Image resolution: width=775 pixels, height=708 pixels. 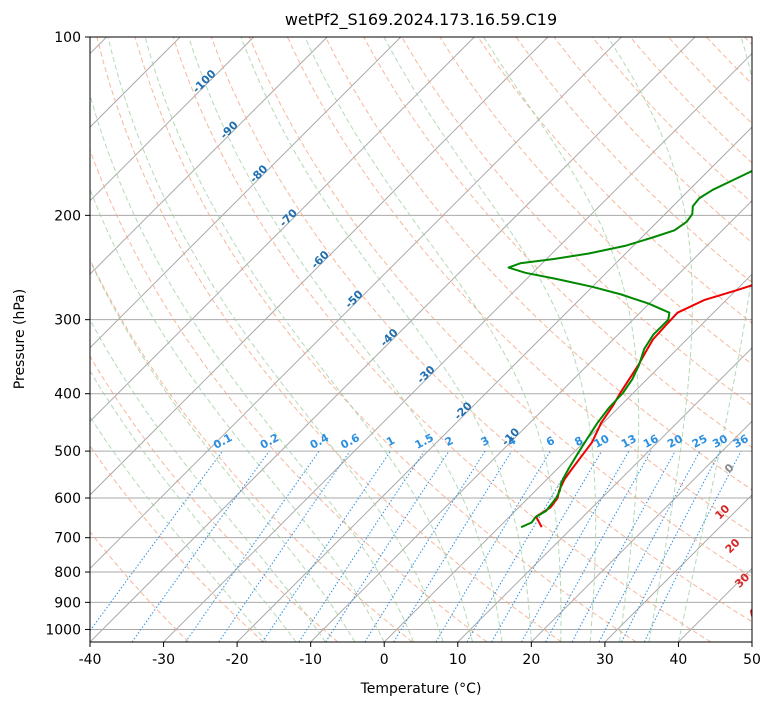 What do you see at coordinates (531, 660) in the screenshot?
I see `x-tick-label: 20` at bounding box center [531, 660].